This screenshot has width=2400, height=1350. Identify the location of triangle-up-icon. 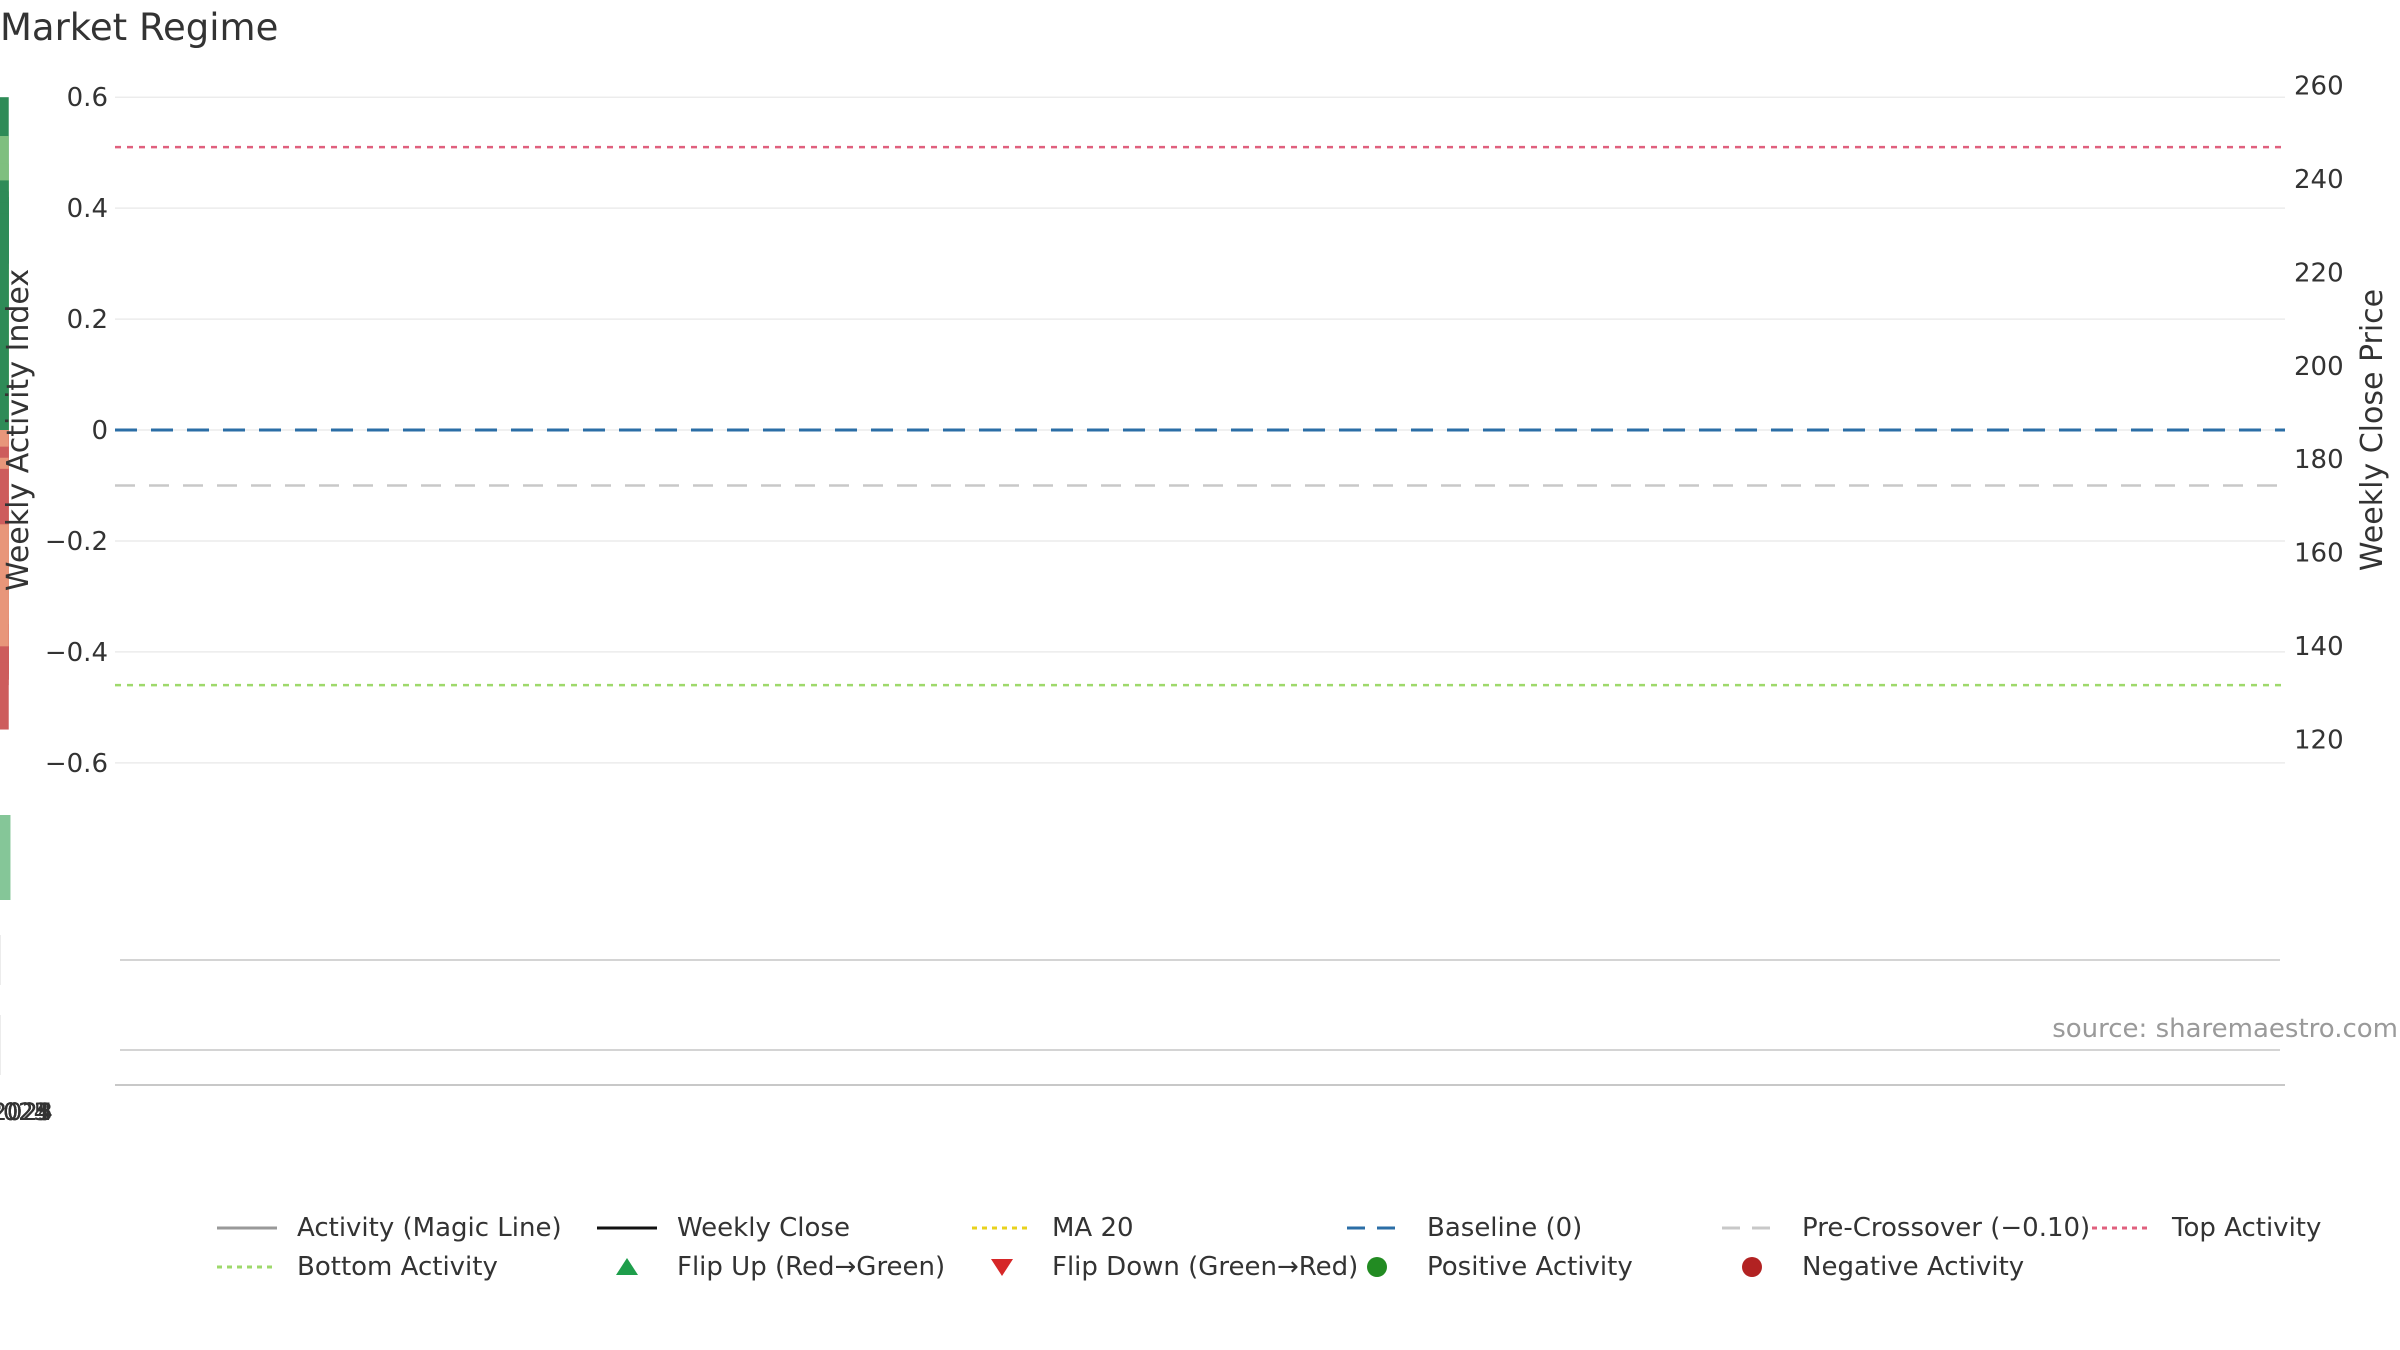
(627, 1266).